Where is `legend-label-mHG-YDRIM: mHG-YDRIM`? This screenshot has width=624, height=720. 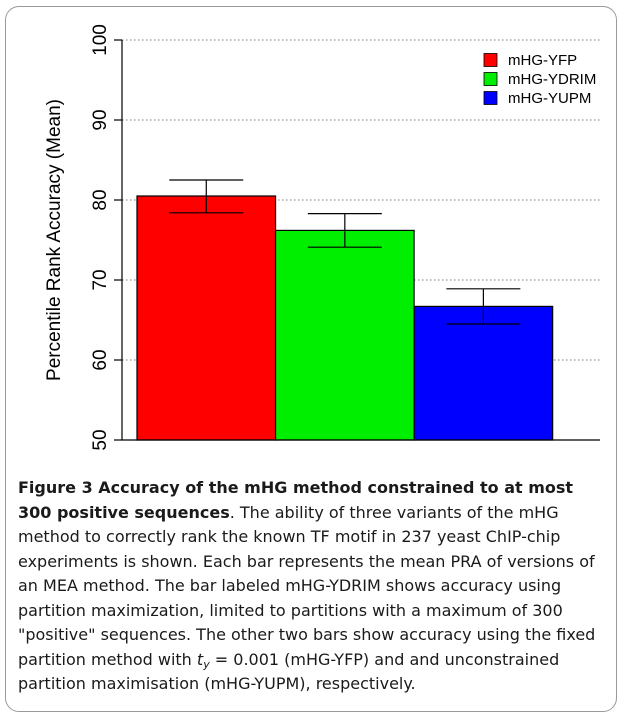
legend-label-mHG-YDRIM: mHG-YDRIM is located at coordinates (552, 79).